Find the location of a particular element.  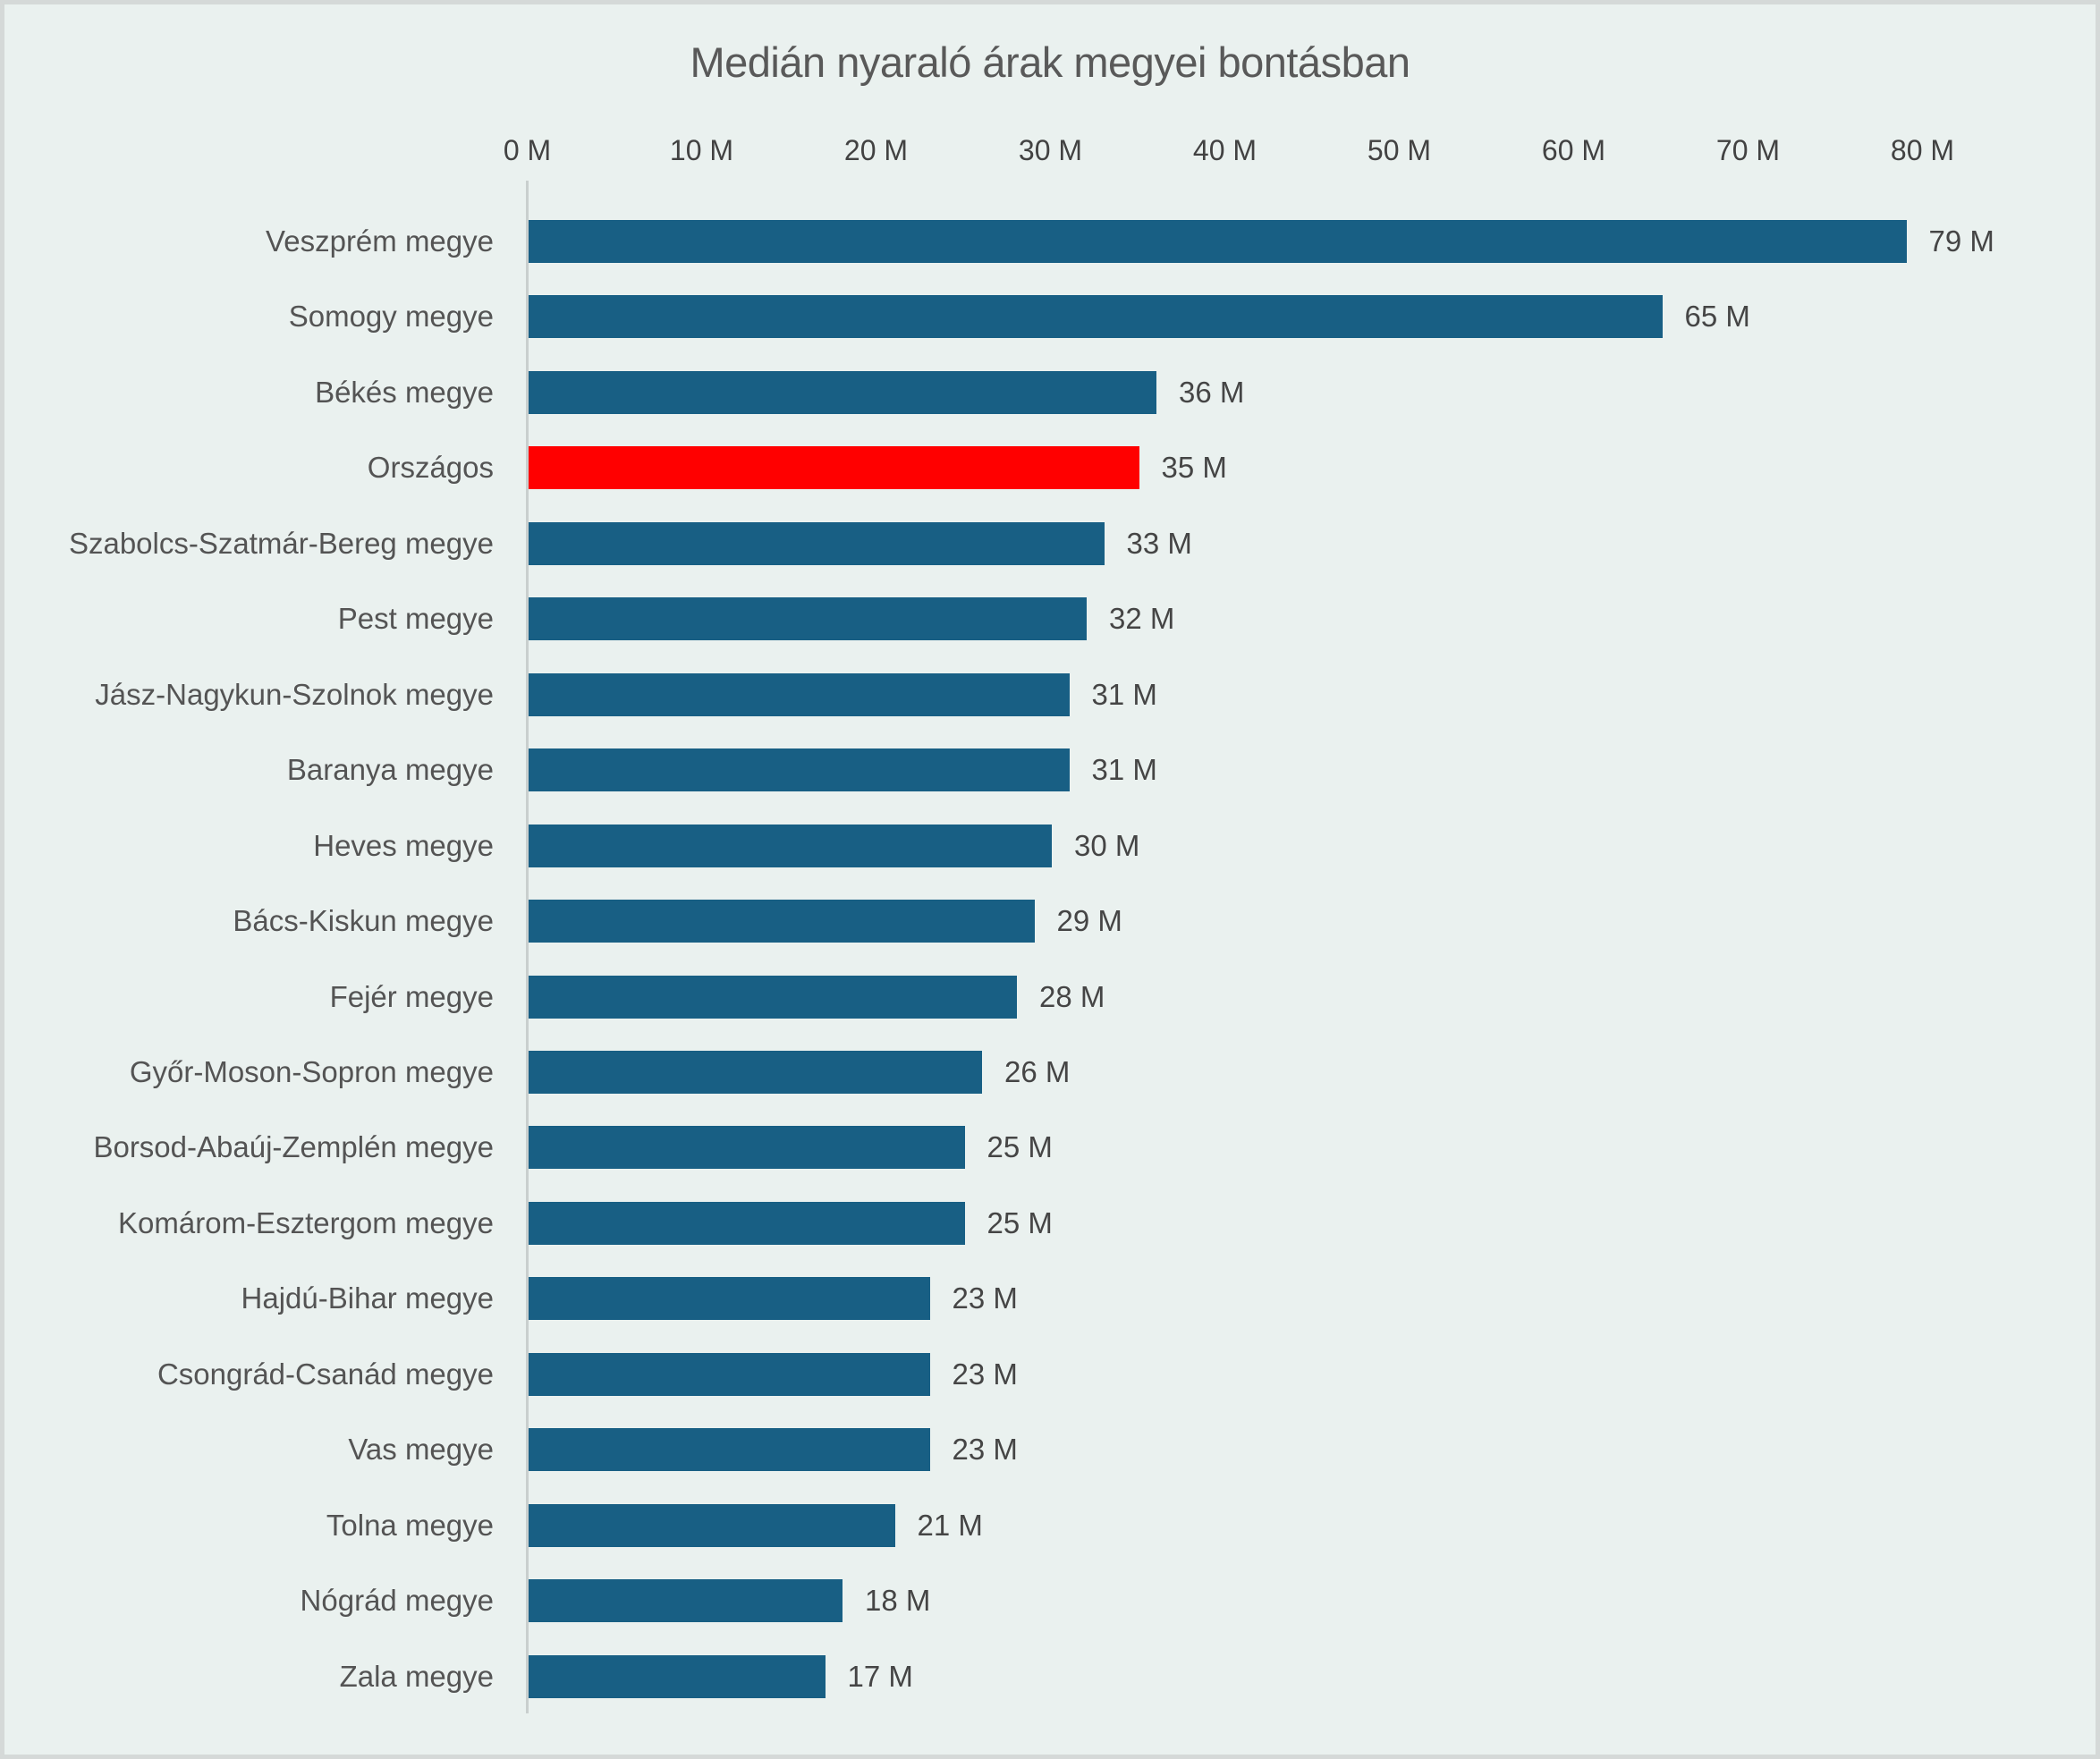

bar-row: Békés megye 36 M is located at coordinates (1050, 392).